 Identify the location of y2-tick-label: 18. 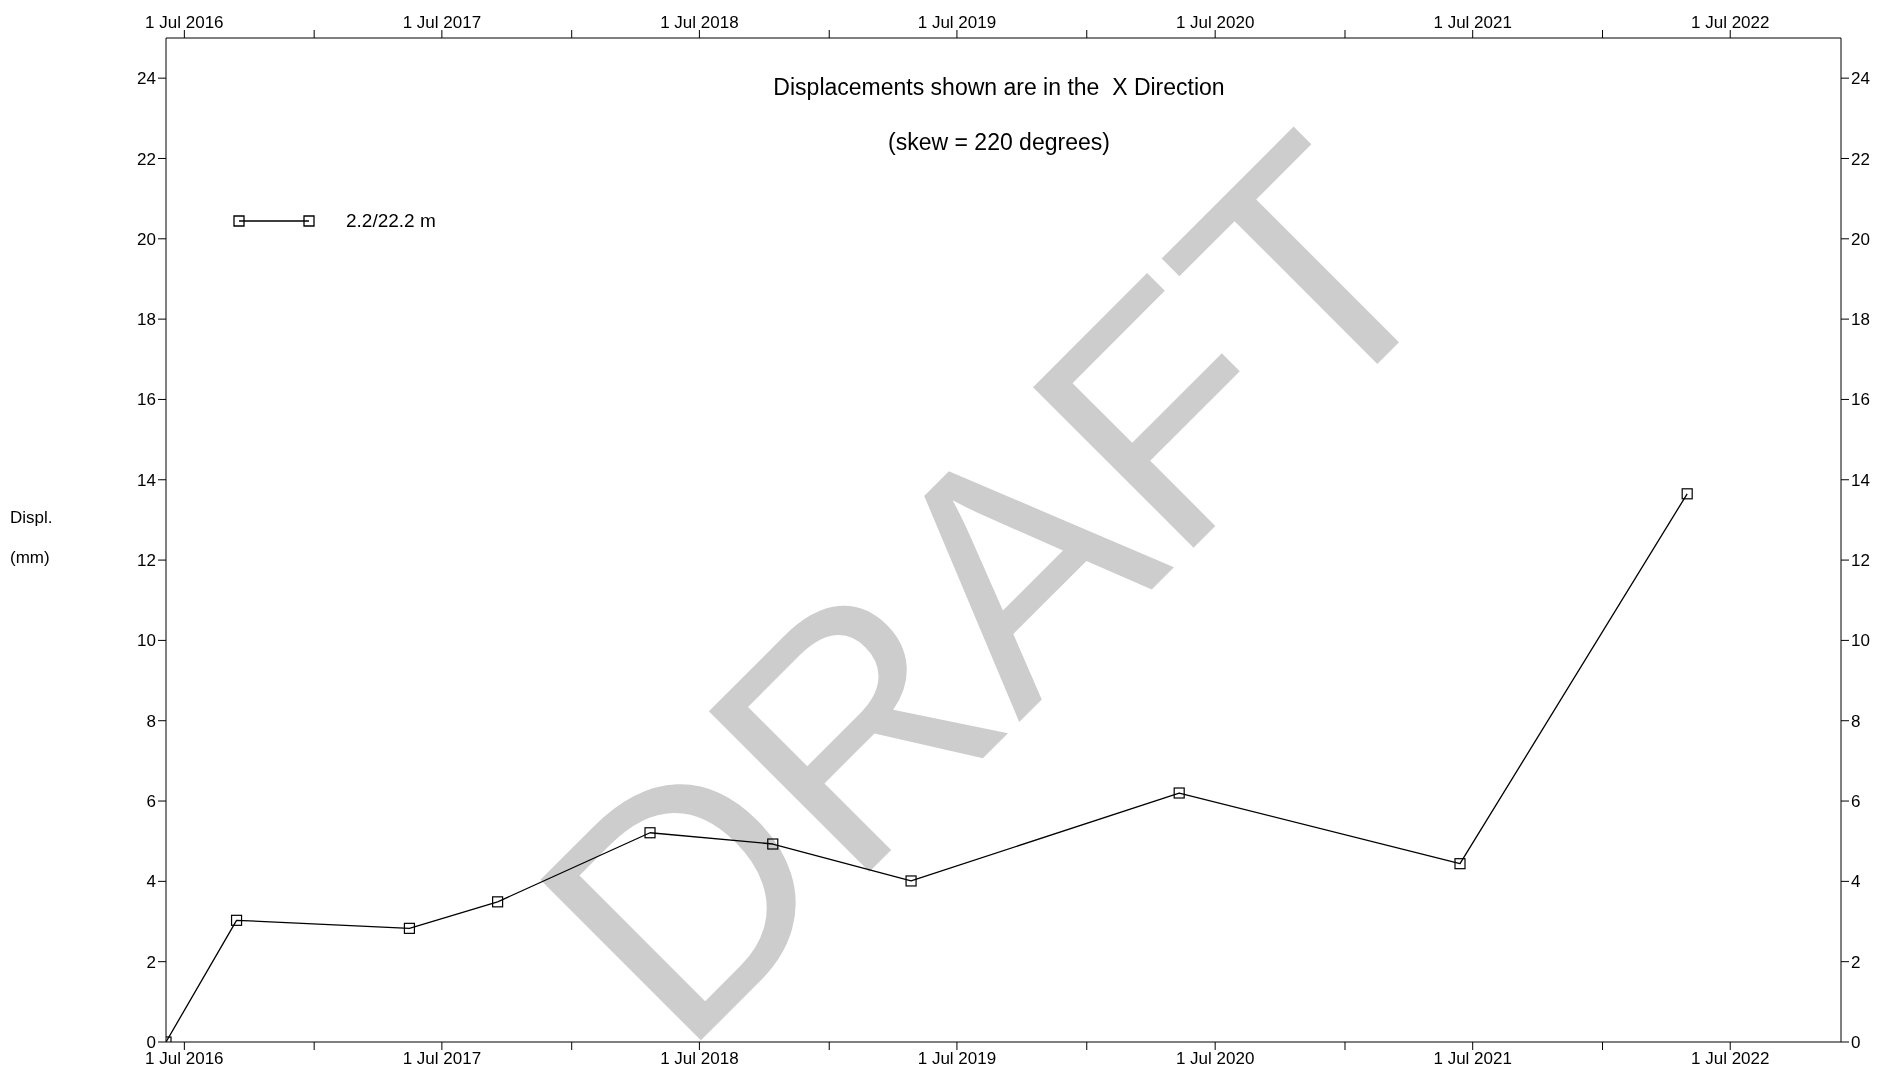
(1860, 320).